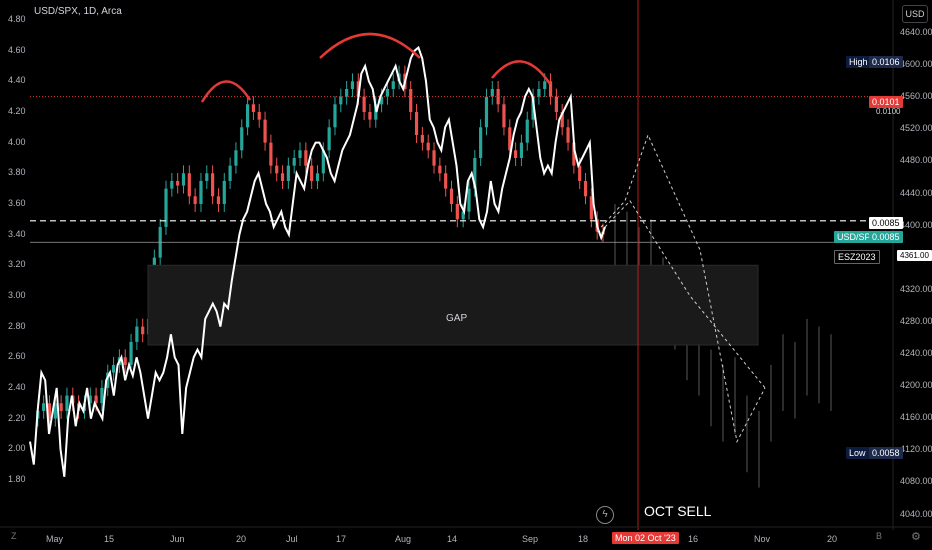  Describe the element at coordinates (17, 202) in the screenshot. I see `left-tick-label: 3.60` at that location.